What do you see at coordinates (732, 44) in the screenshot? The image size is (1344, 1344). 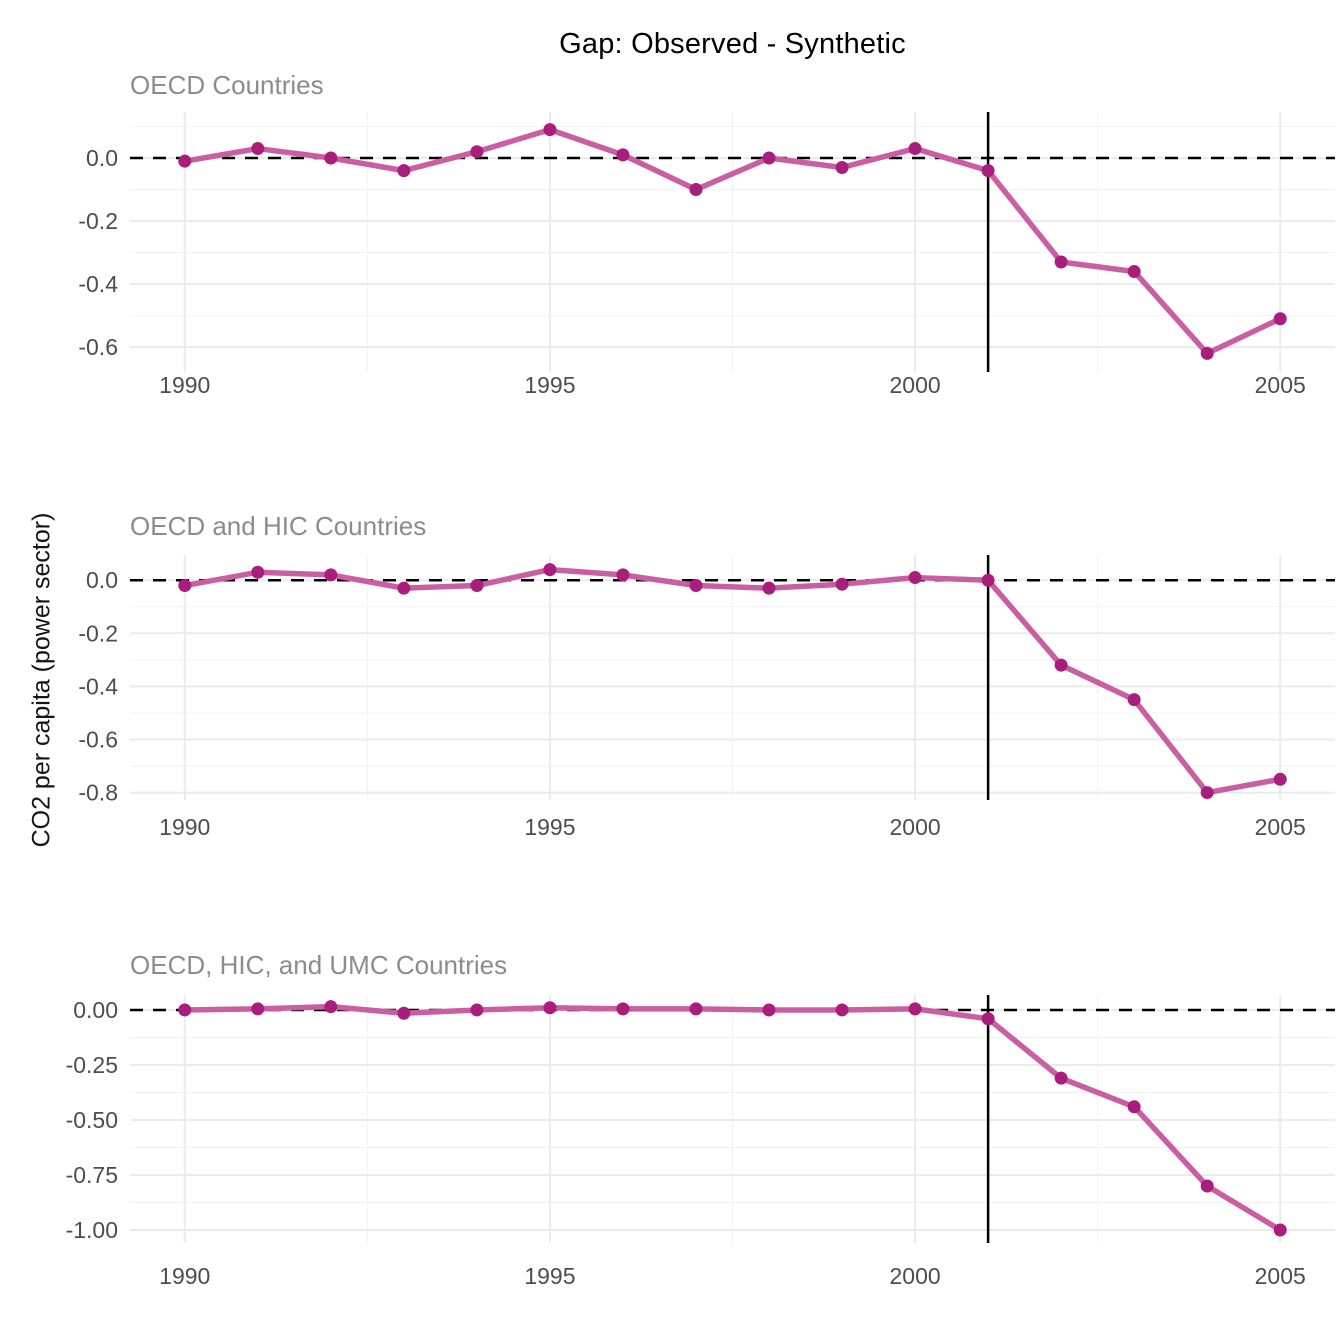 I see `plot-title: Gap: Observed - Synthetic` at bounding box center [732, 44].